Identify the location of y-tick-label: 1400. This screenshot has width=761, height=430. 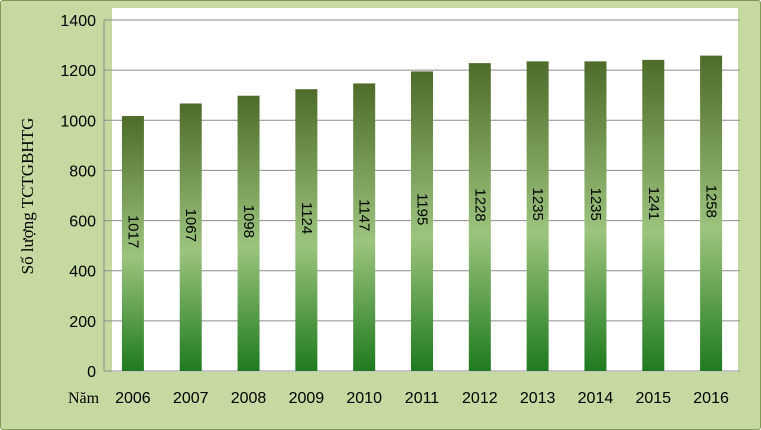
(78, 21).